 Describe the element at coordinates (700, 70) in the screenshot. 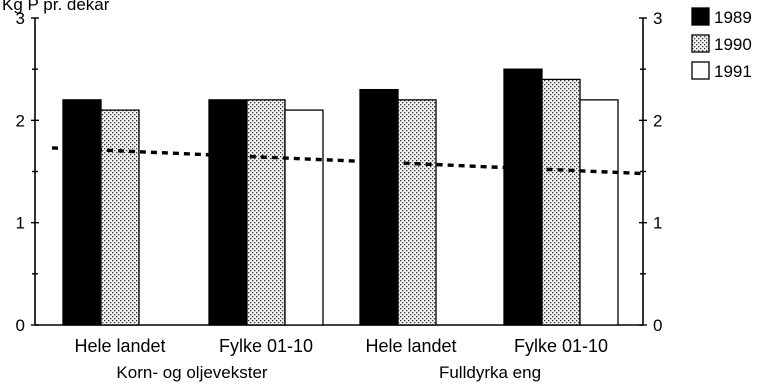

I see `legend-swatch-1991` at that location.